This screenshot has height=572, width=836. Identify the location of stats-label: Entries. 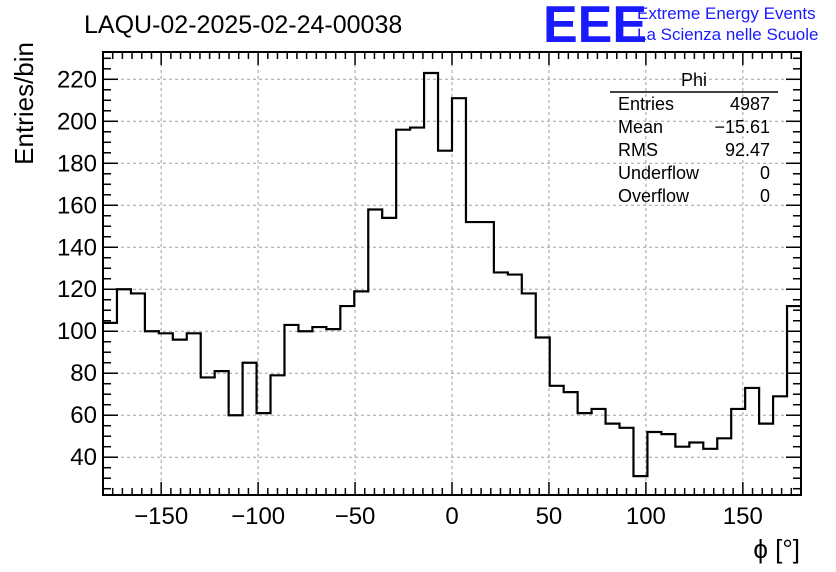
(646, 104).